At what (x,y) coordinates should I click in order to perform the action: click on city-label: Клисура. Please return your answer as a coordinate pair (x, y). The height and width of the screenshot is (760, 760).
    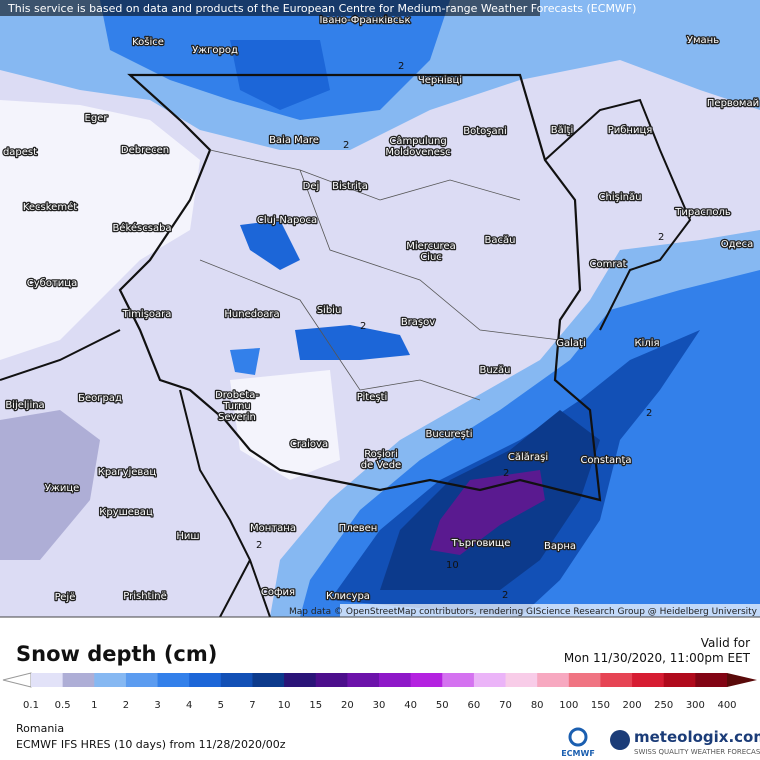
    Looking at the image, I should click on (348, 596).